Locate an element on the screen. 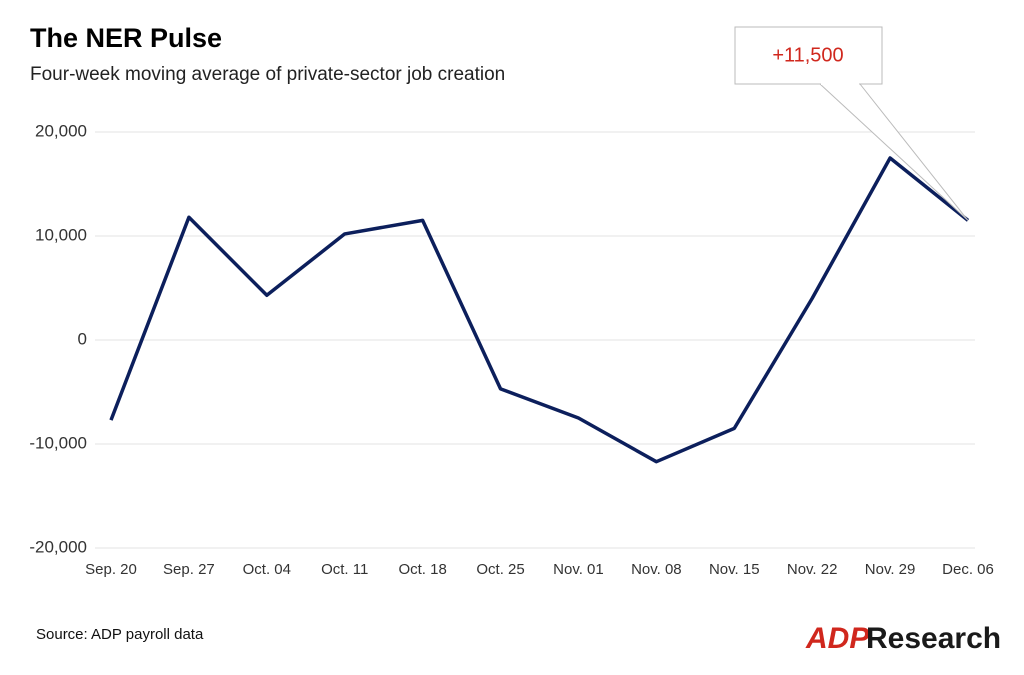  callout-box is located at coordinates (808, 55).